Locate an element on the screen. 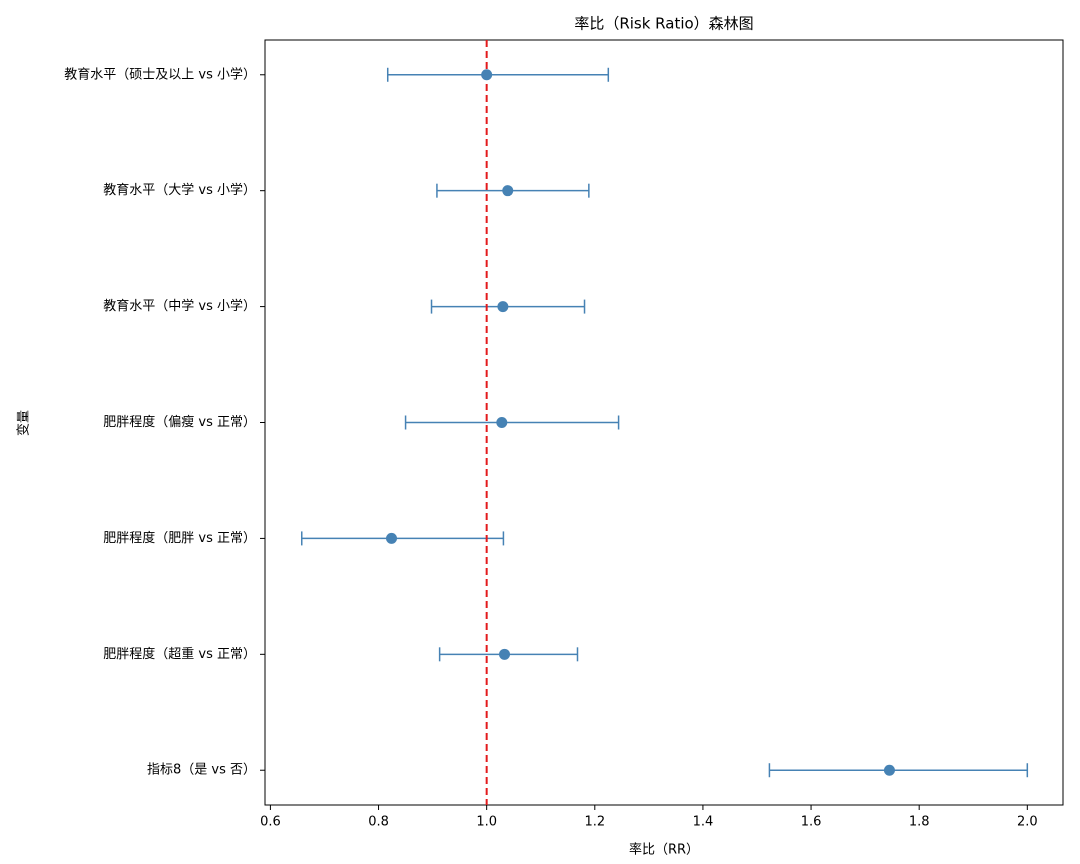  x-tick-label: 1.2 is located at coordinates (594, 822).